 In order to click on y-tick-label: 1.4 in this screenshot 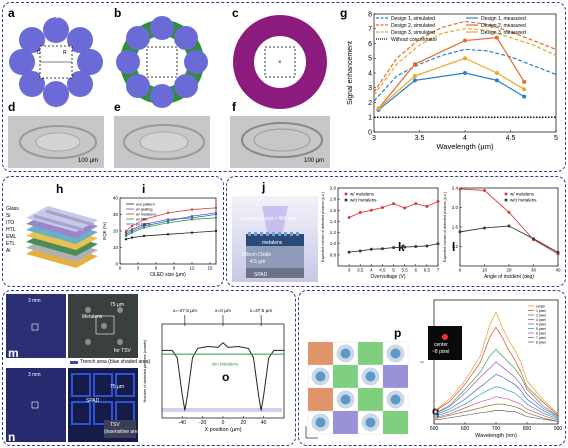, I will do `click(333, 221)`.